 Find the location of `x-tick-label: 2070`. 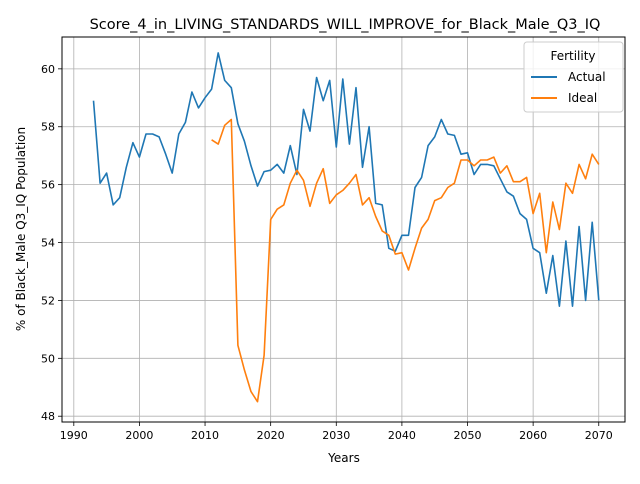

x-tick-label: 2070 is located at coordinates (599, 435).